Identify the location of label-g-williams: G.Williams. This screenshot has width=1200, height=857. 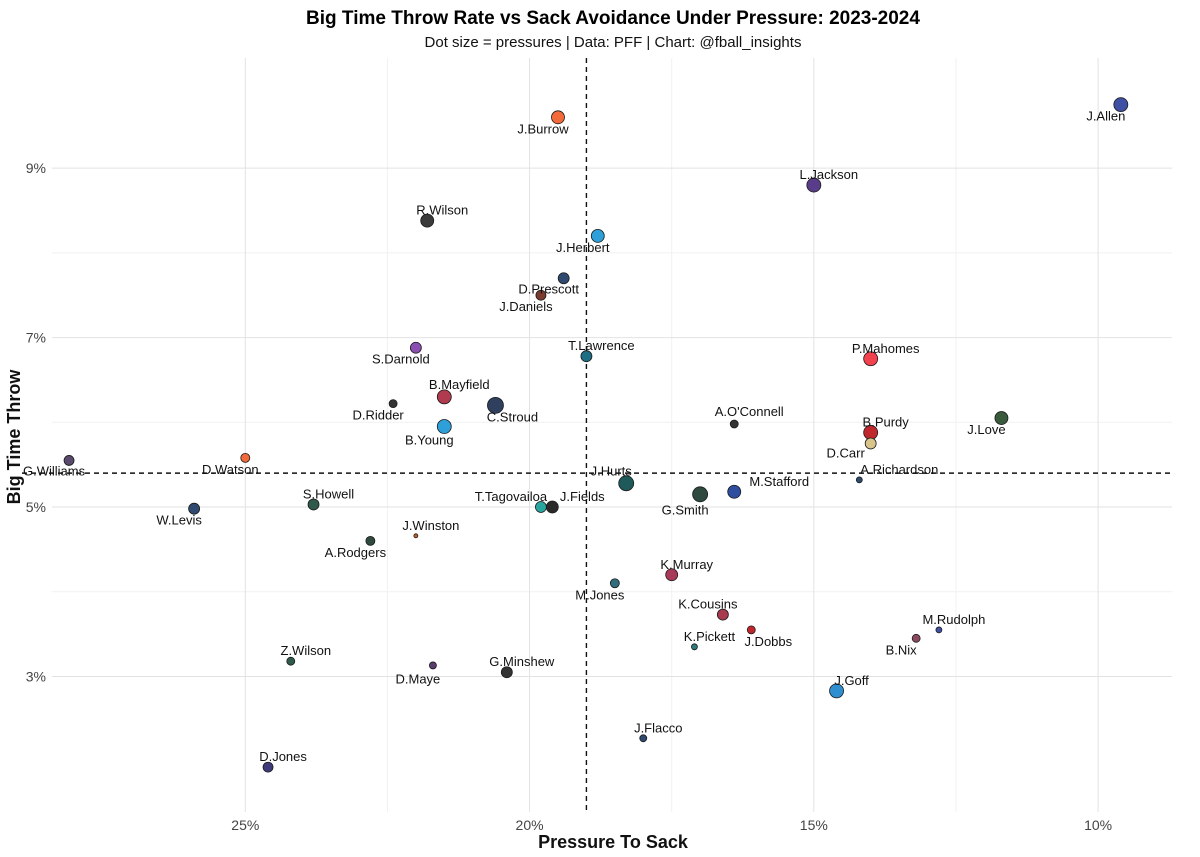
(54, 470).